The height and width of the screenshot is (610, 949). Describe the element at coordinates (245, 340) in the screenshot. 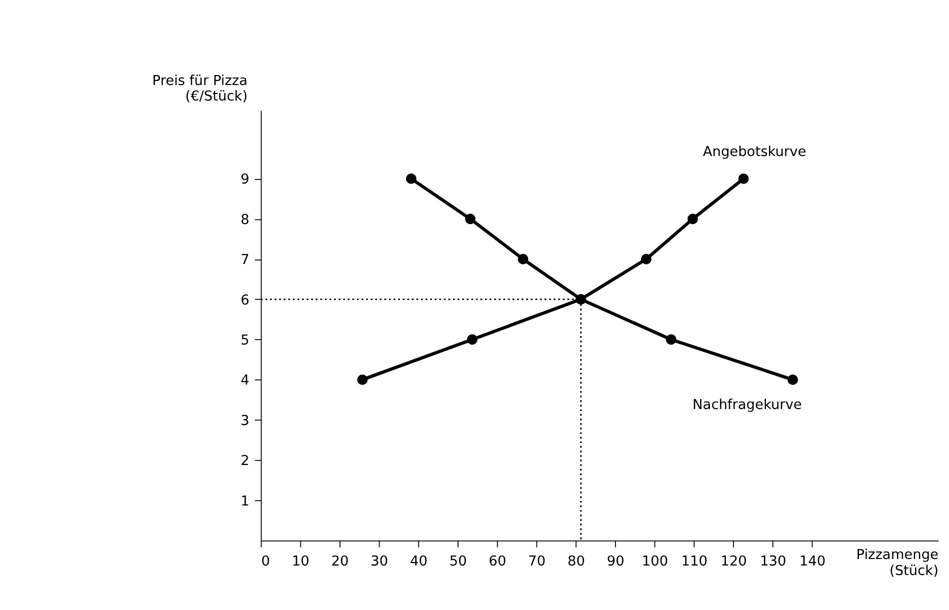

I see `y-tick-label: 5` at that location.